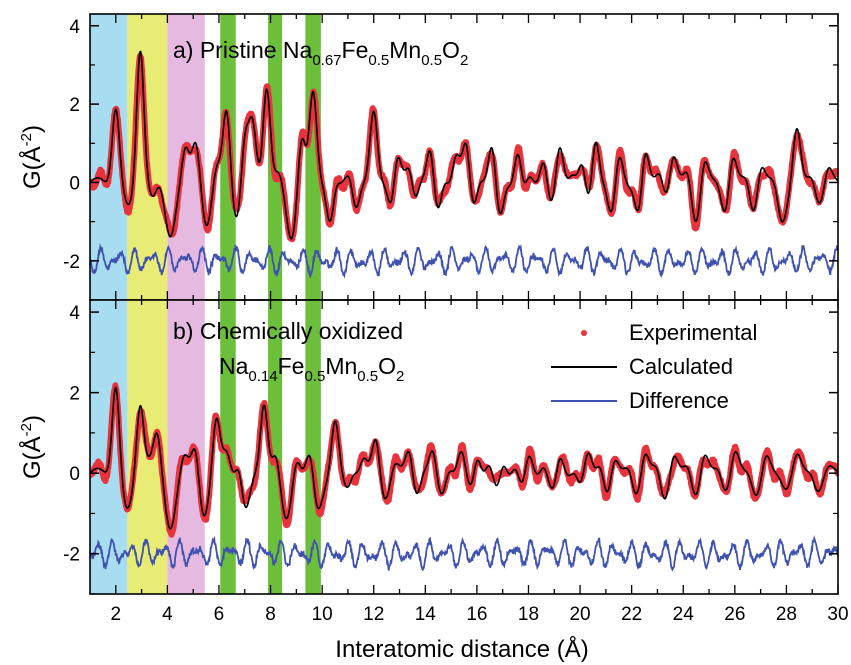  I want to click on x-axis: 2 4 6 8 10 12 14 16 18 20 22 24 26 28 30, so click(480, 614).